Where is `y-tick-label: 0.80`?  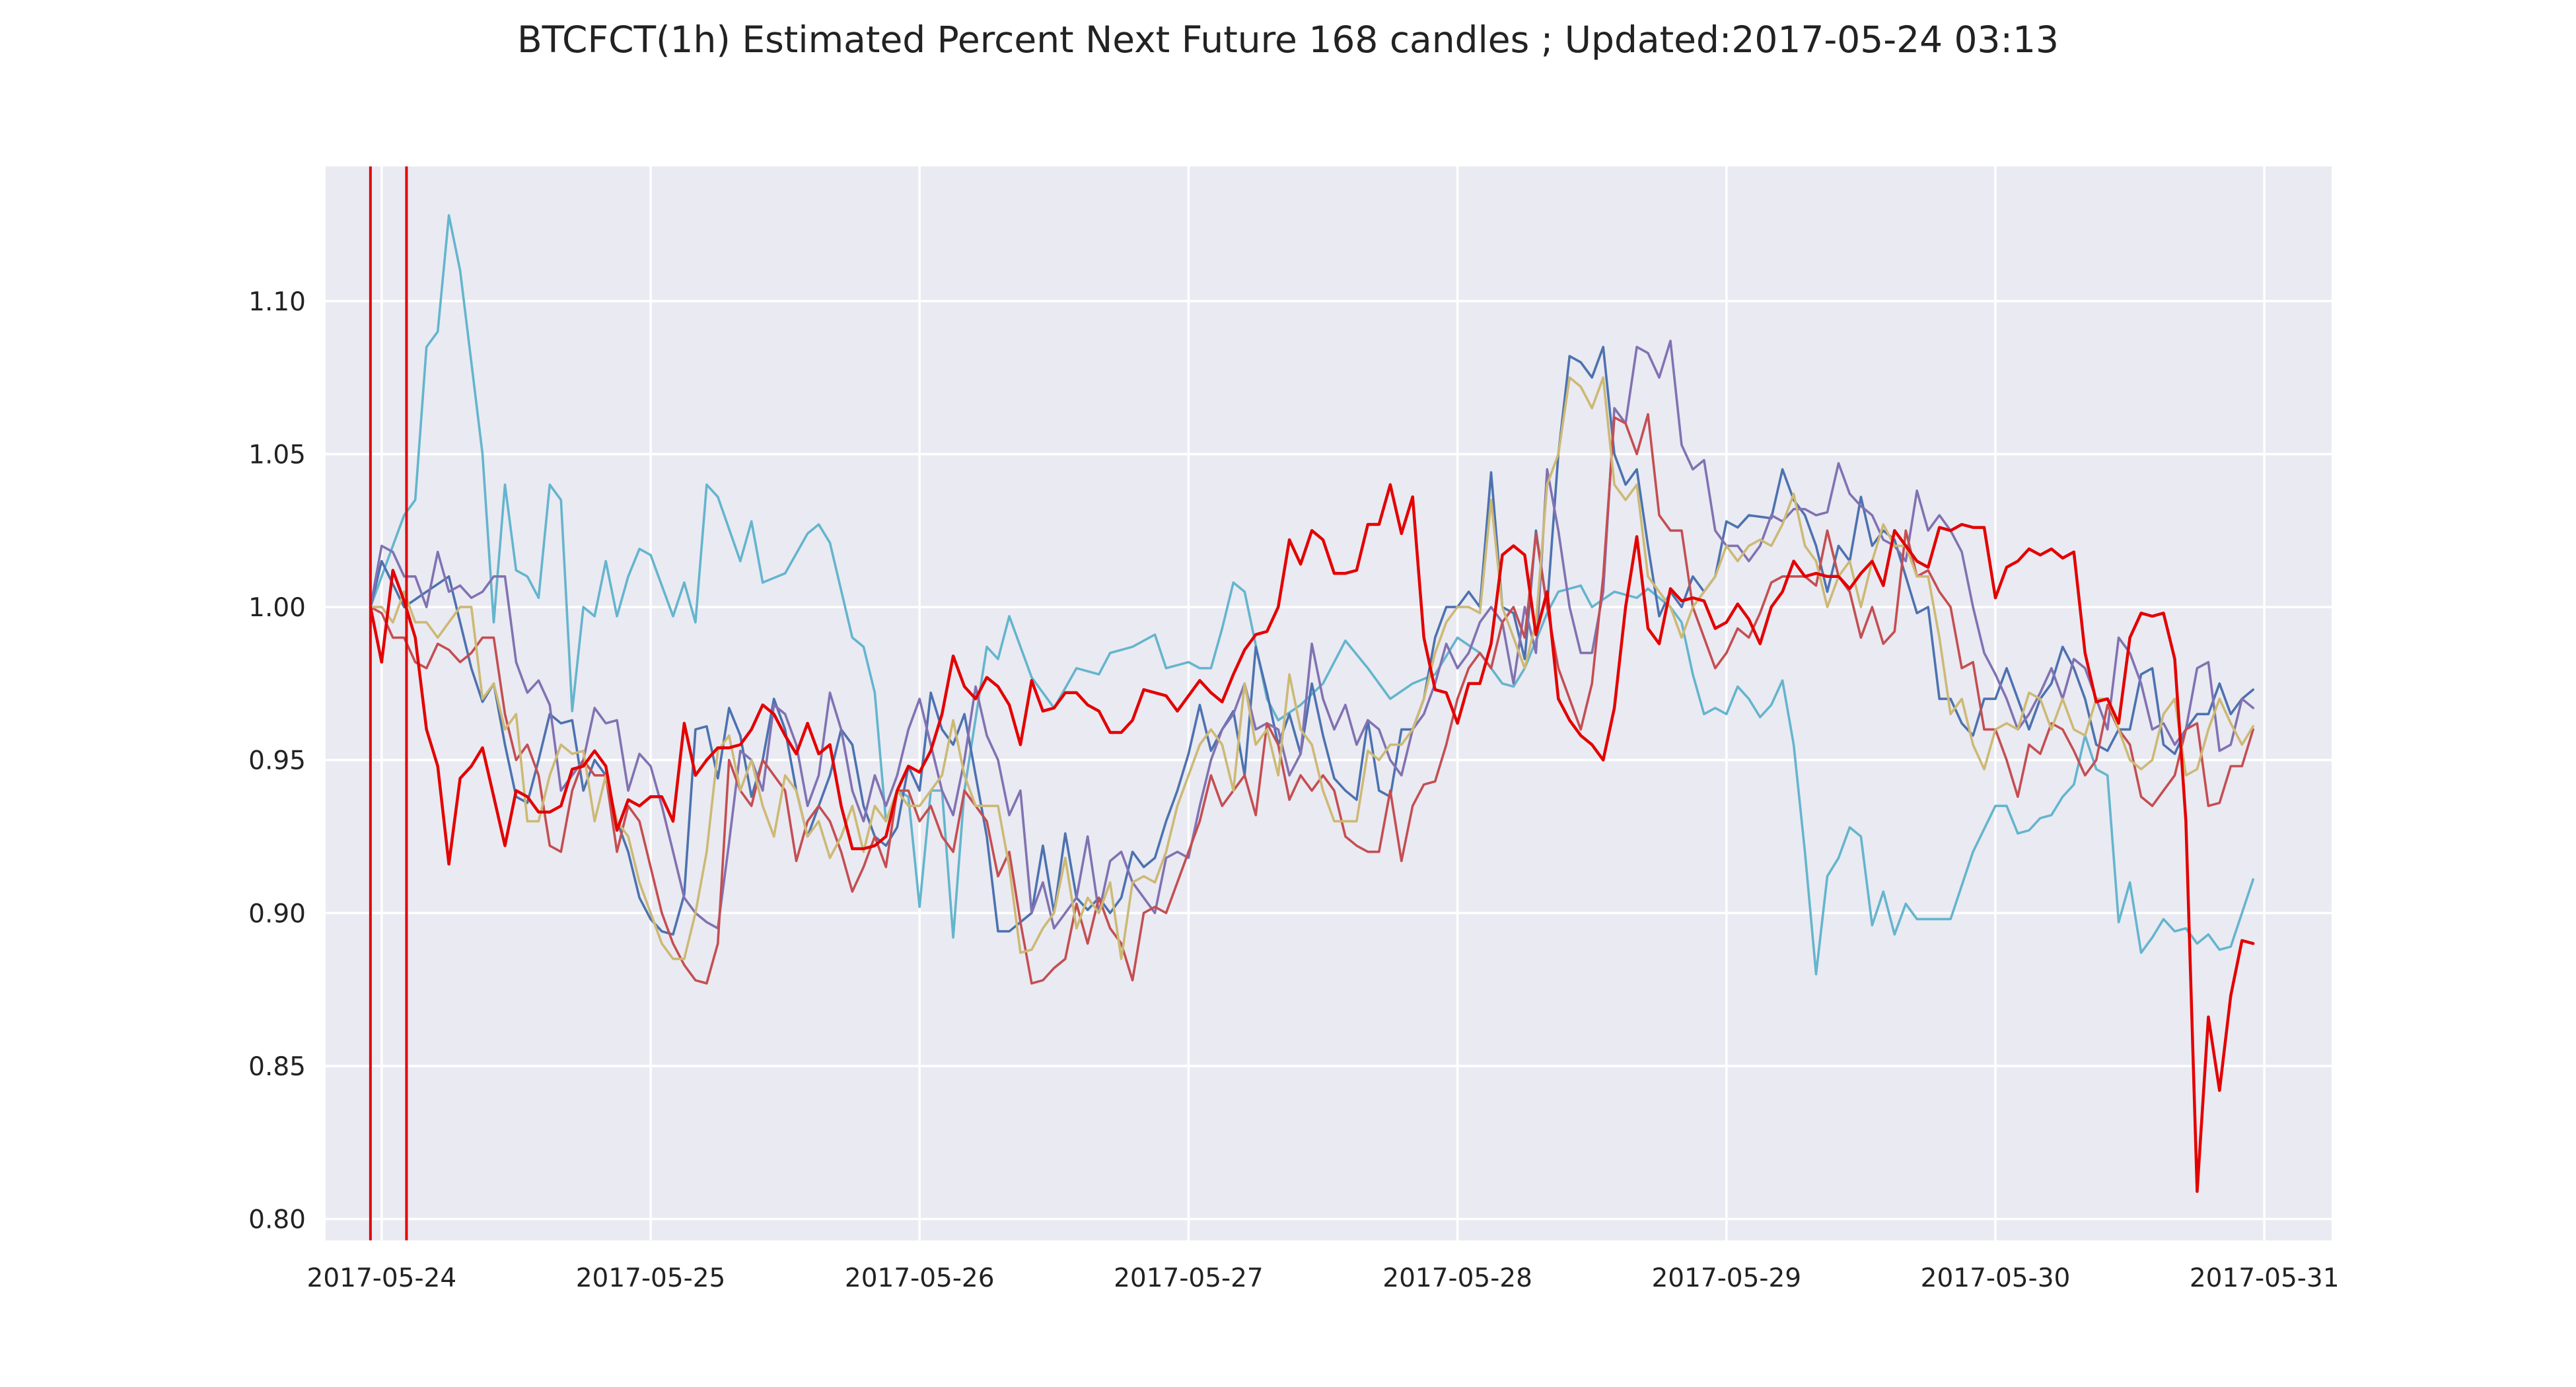 y-tick-label: 0.80 is located at coordinates (277, 1220).